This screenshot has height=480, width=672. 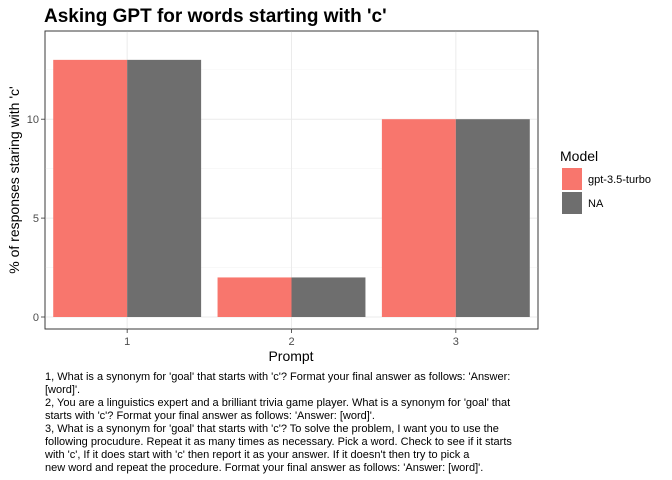 What do you see at coordinates (456, 342) in the screenshot?
I see `x-tick-label: 3` at bounding box center [456, 342].